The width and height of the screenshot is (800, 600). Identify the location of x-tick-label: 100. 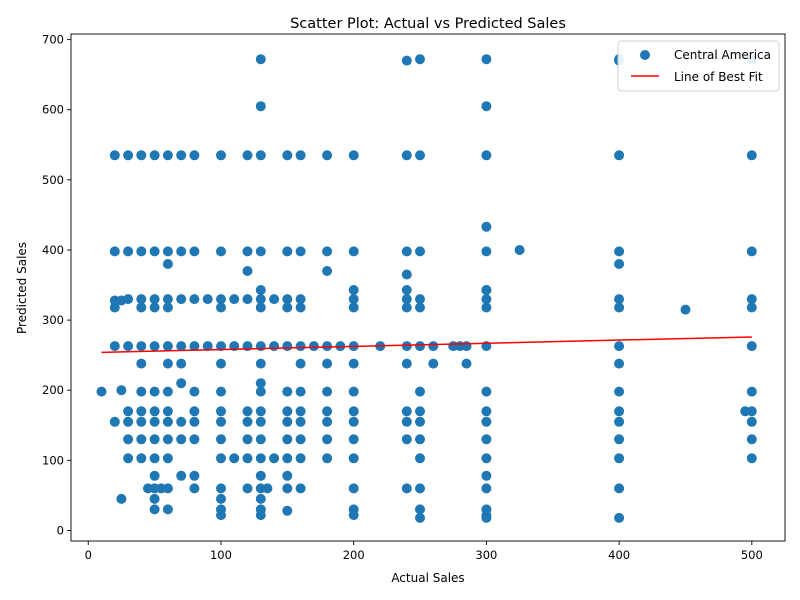
(221, 555).